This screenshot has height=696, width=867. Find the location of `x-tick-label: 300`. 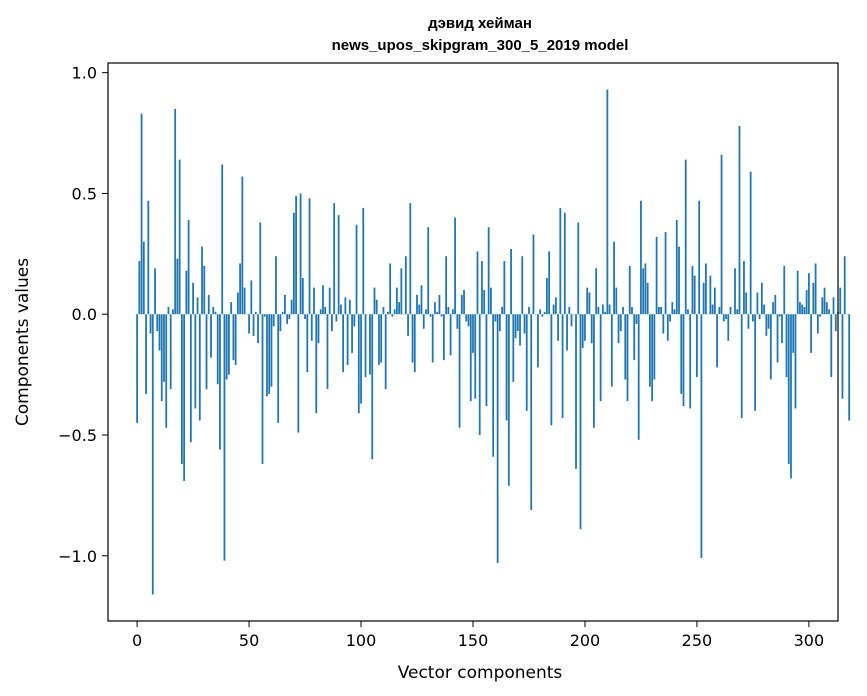

x-tick-label: 300 is located at coordinates (809, 640).